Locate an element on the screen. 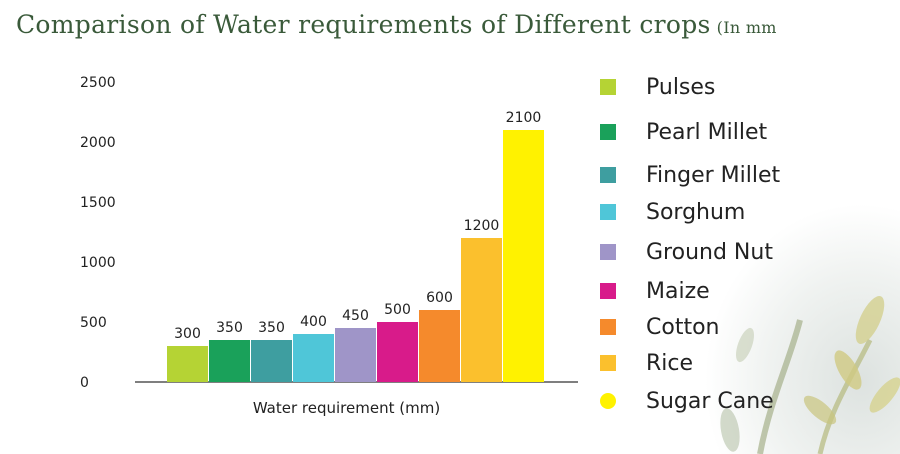 Image resolution: width=900 pixels, height=454 pixels. legend-item-ground-nut: Ground Nut is located at coordinates (686, 252).